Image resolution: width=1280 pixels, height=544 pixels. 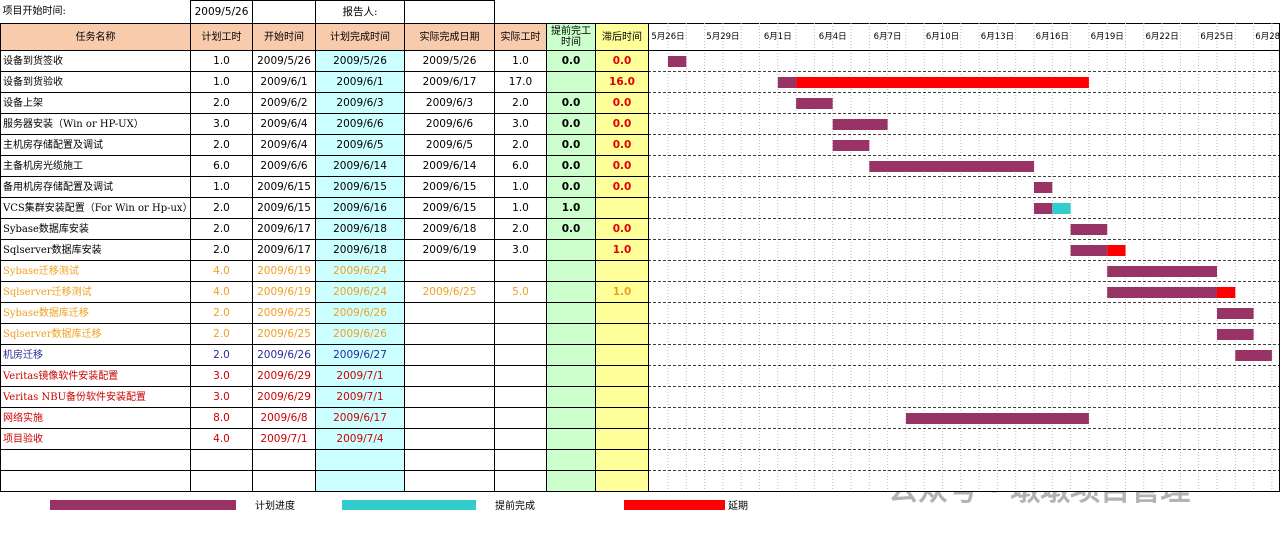 What do you see at coordinates (95, 250) in the screenshot?
I see `cell: Sqlserver数据库安装` at bounding box center [95, 250].